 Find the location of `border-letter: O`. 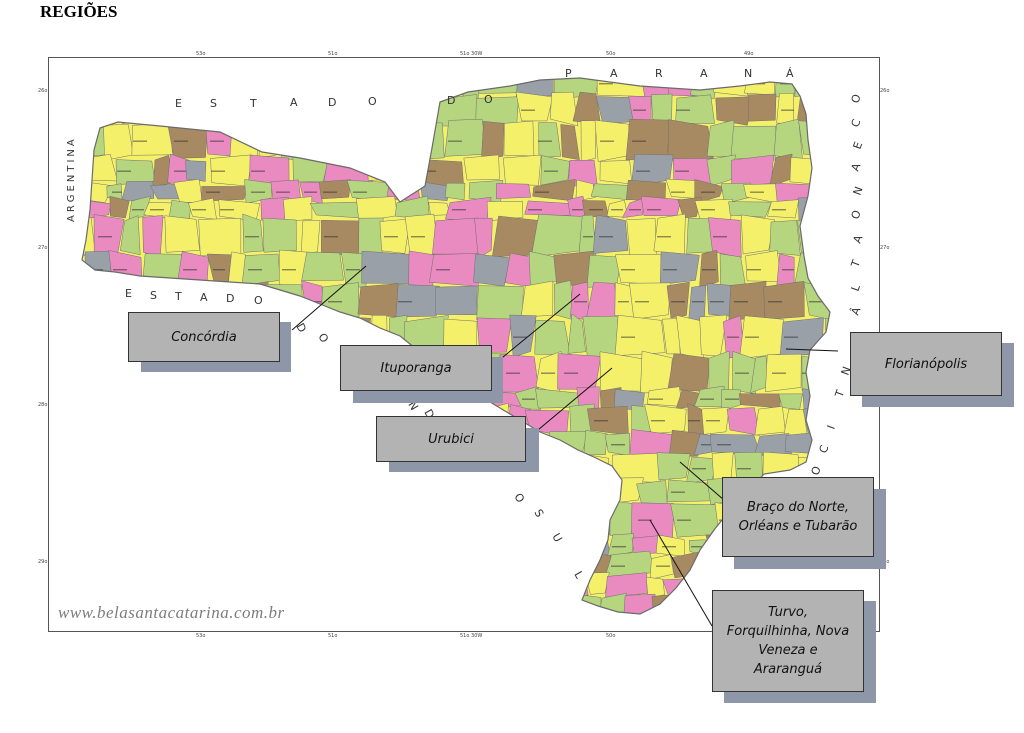

border-letter: O is located at coordinates (488, 99).